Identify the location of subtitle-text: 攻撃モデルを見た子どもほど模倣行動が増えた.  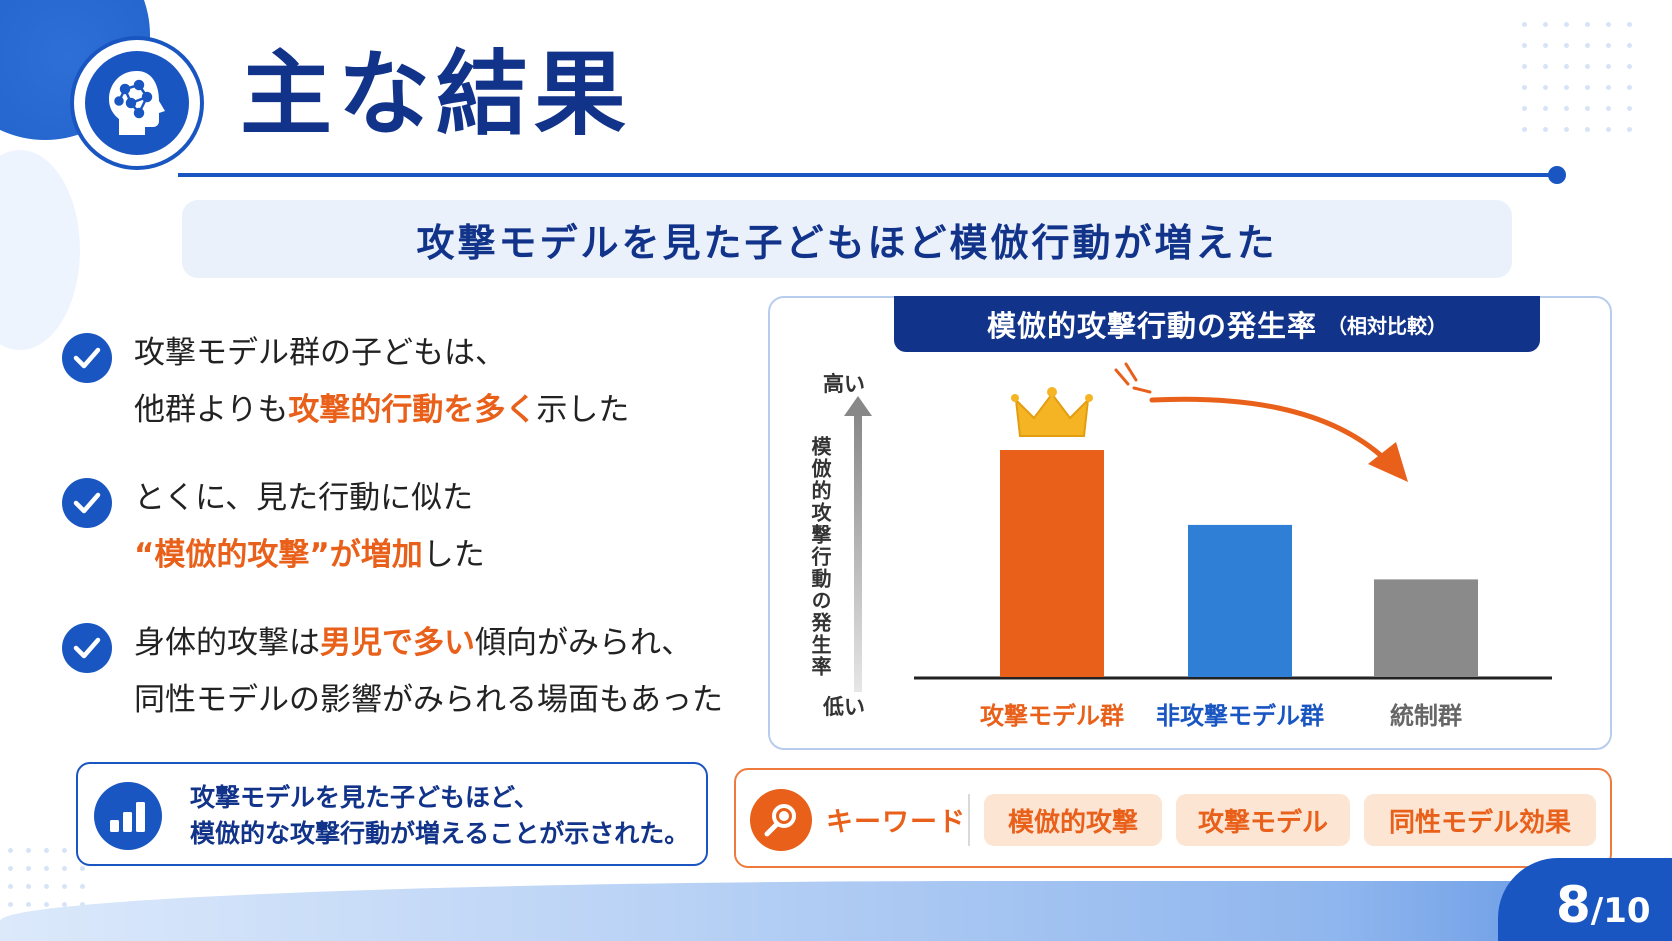
(847, 242).